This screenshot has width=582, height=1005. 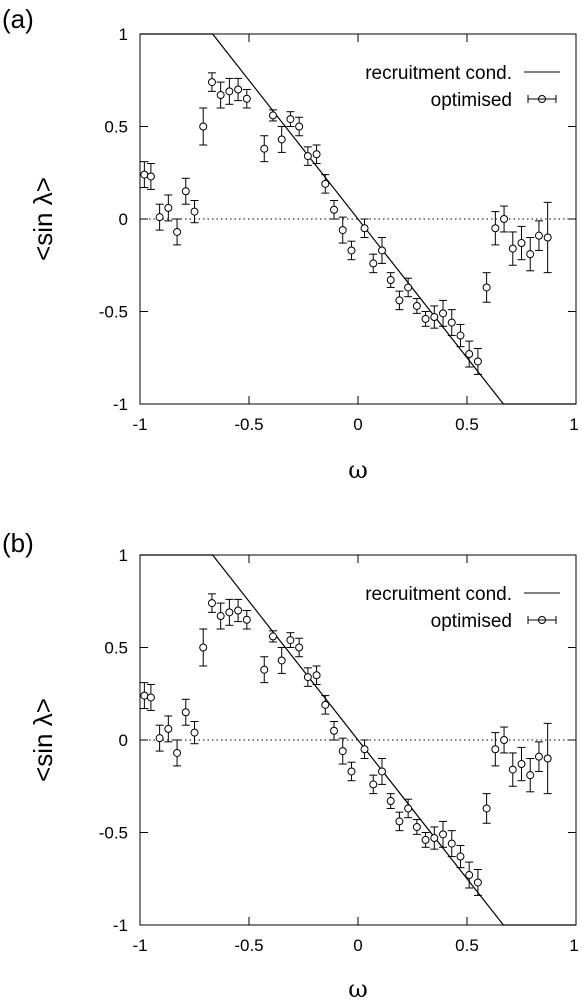 I want to click on x-tick-label: 0.5, so click(x=467, y=424).